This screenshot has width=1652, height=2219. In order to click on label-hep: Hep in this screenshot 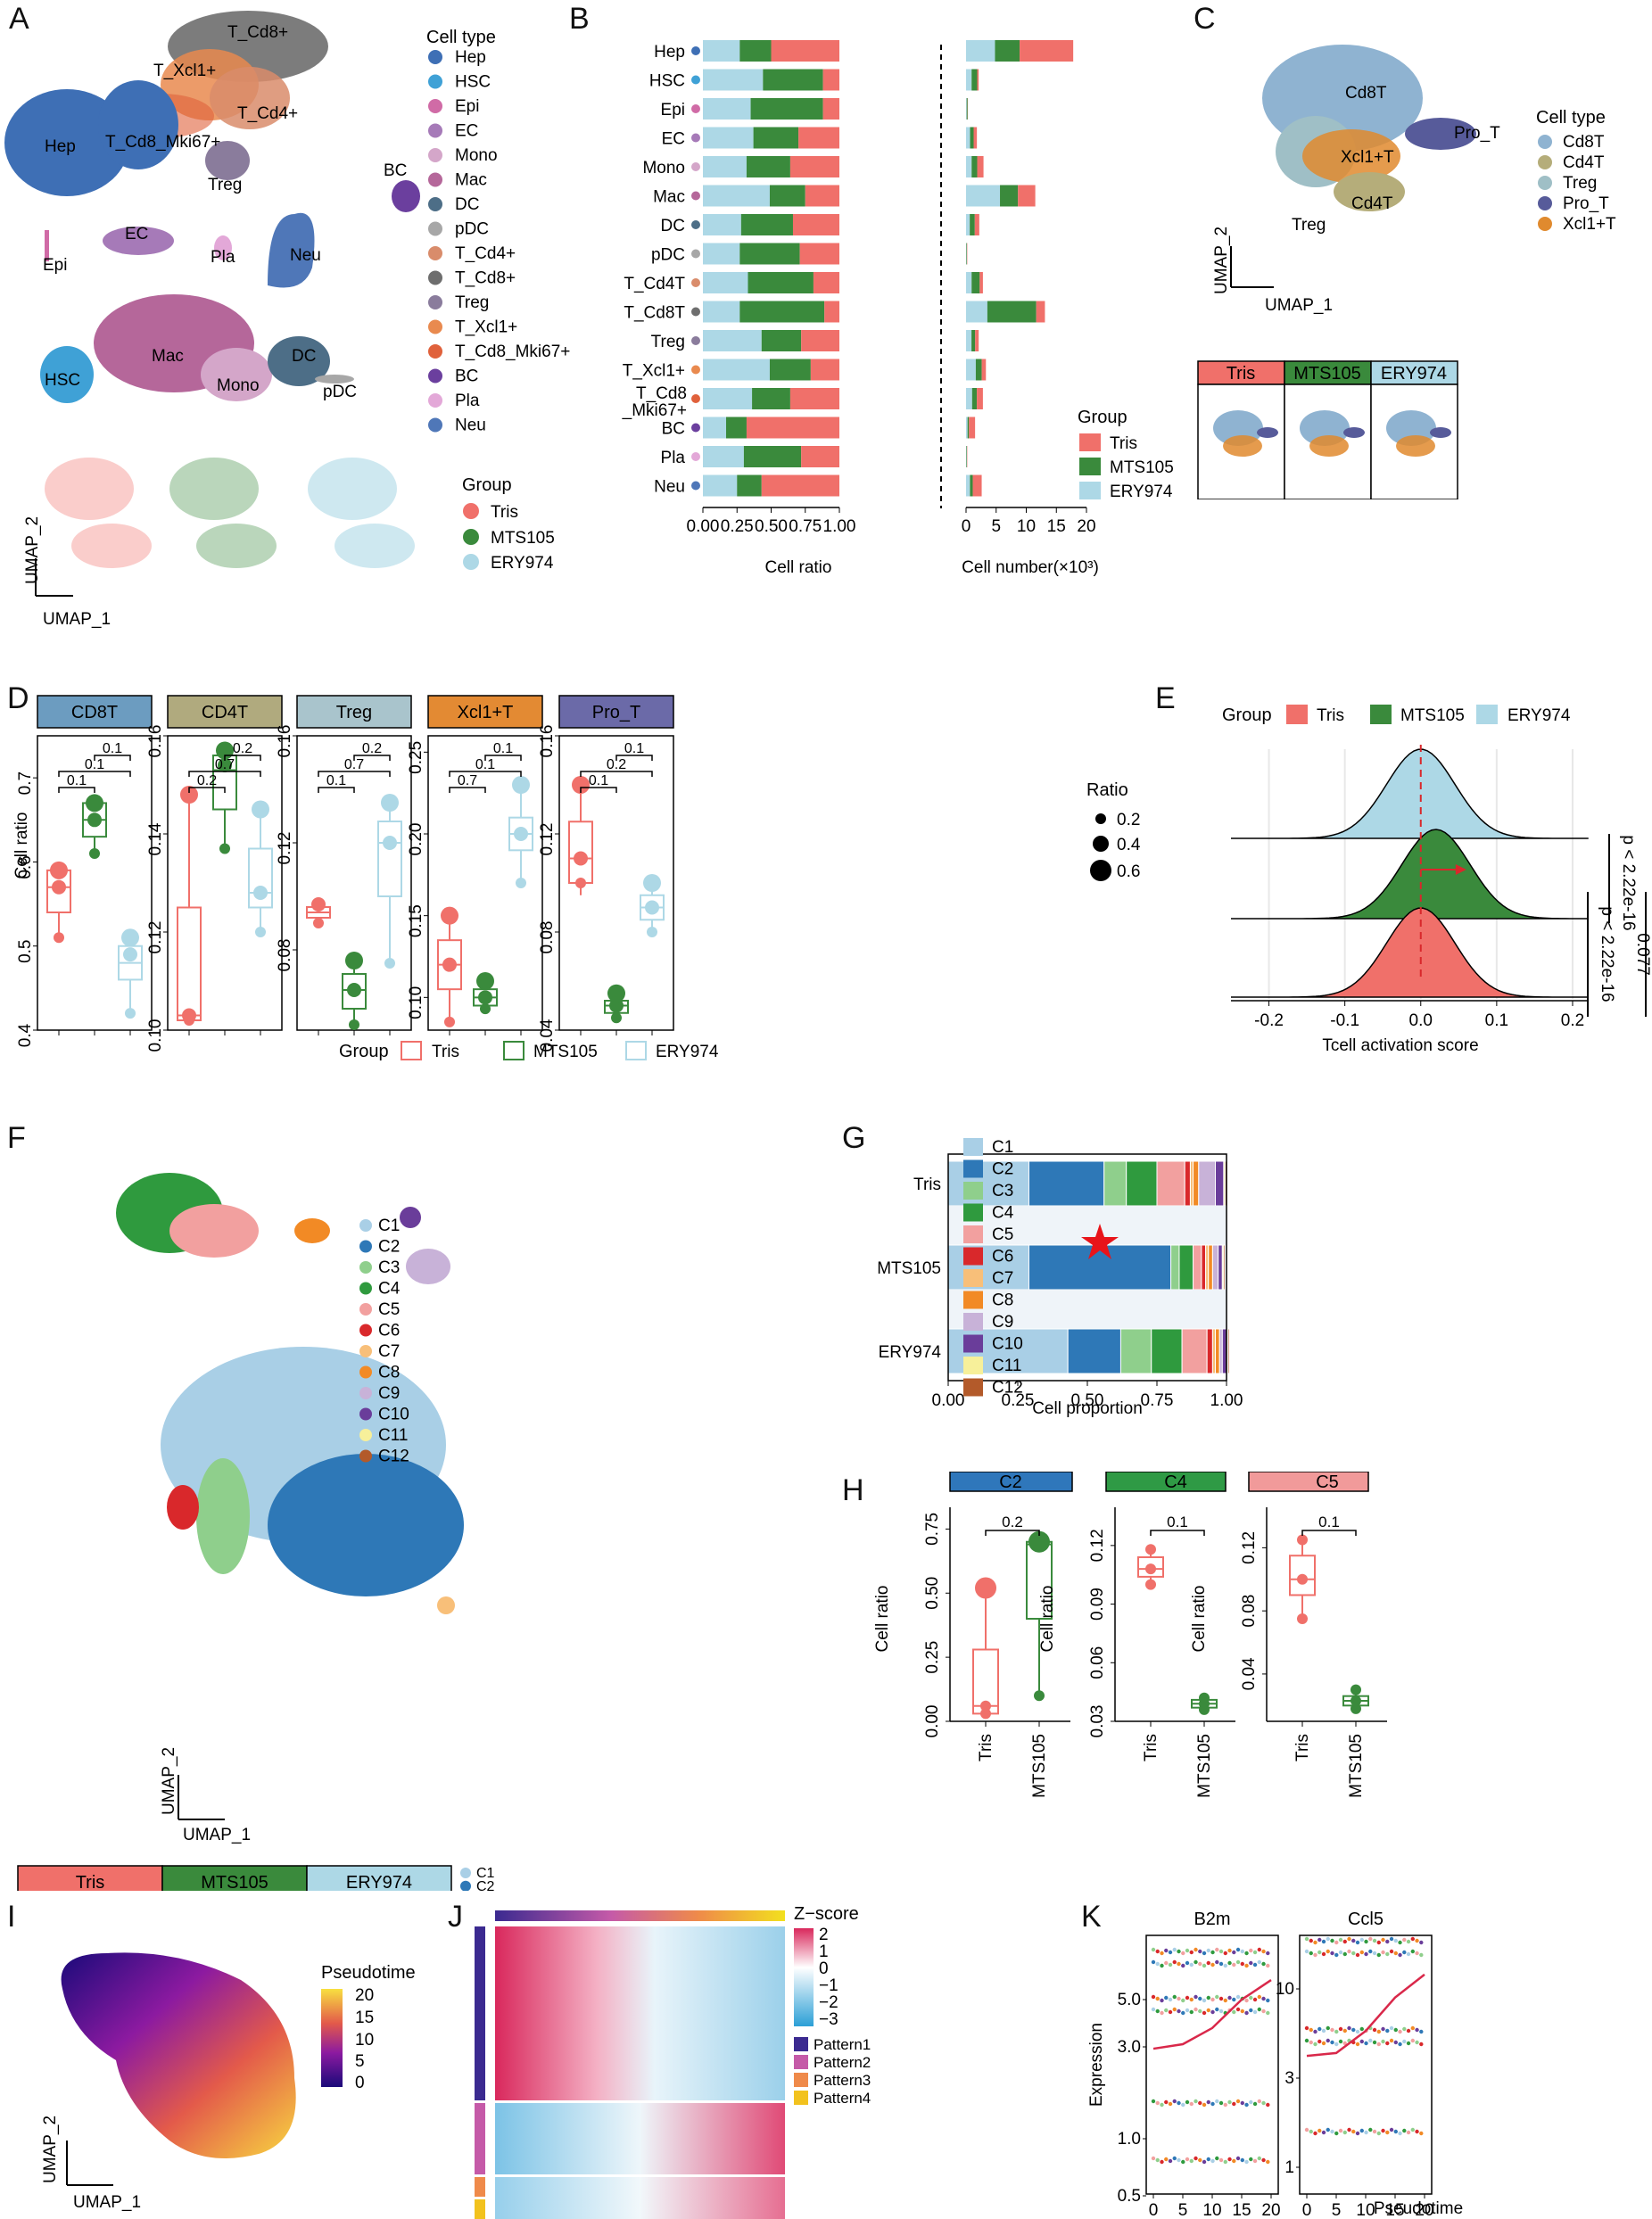, I will do `click(60, 146)`.